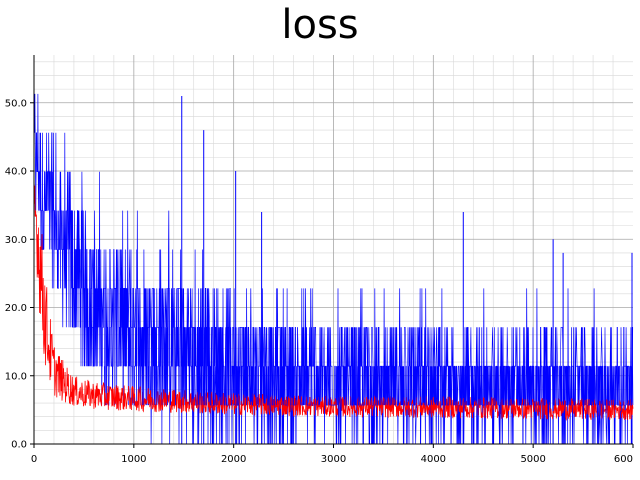 The image size is (640, 480). I want to click on x-tick-label: 600, so click(623, 459).